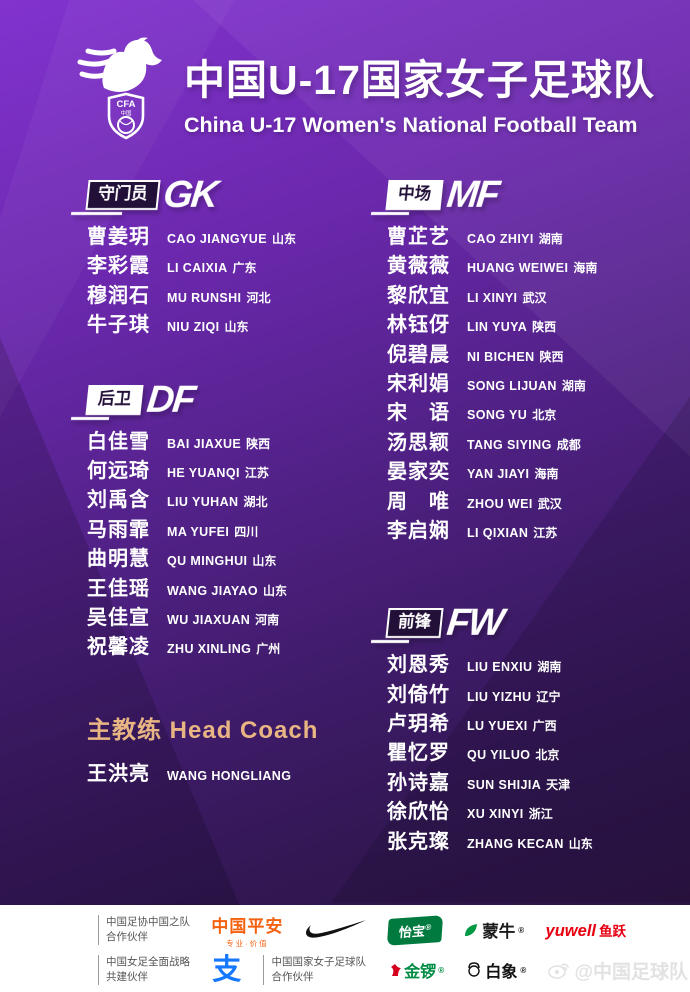 This screenshot has width=690, height=992. I want to click on player-row: 晏家奕 YAN JIAYI 海南, so click(534, 469).